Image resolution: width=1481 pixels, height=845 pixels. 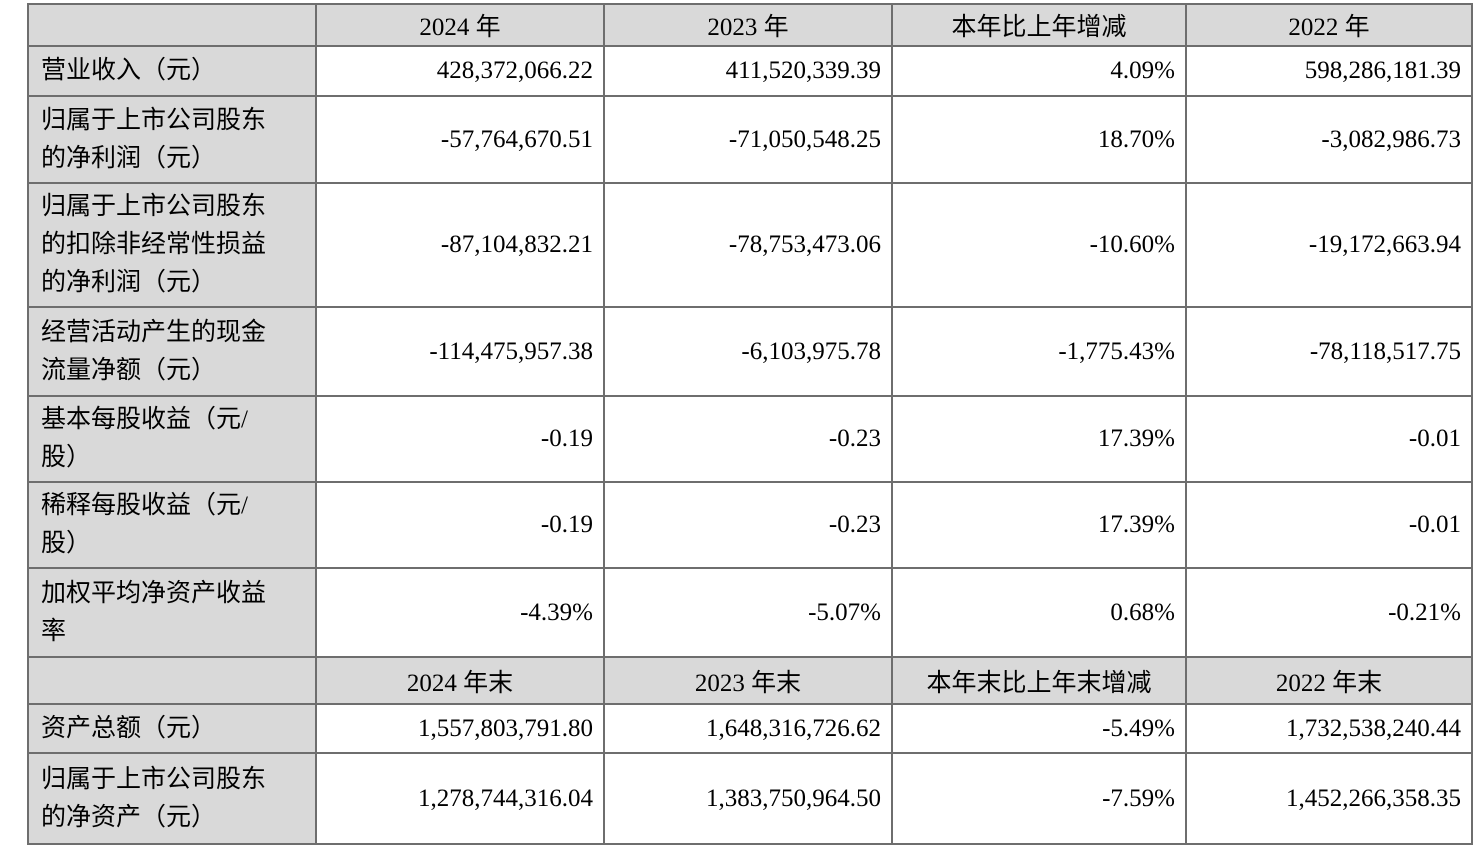 I want to click on column-header-2023-end: 2023 年末, so click(x=748, y=680).